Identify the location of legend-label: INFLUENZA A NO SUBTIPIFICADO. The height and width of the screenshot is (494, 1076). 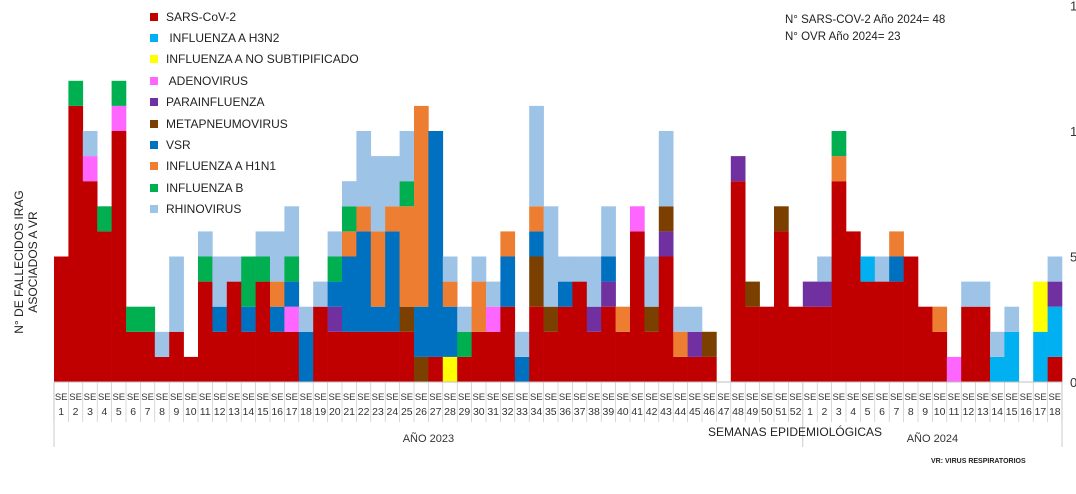
(262, 59).